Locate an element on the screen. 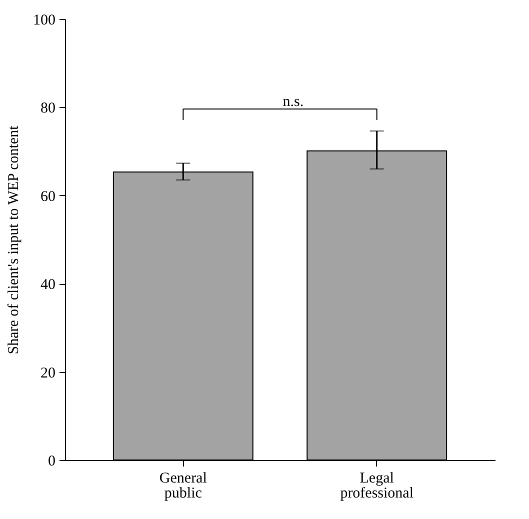  y-tick-label: 60 is located at coordinates (48, 196).